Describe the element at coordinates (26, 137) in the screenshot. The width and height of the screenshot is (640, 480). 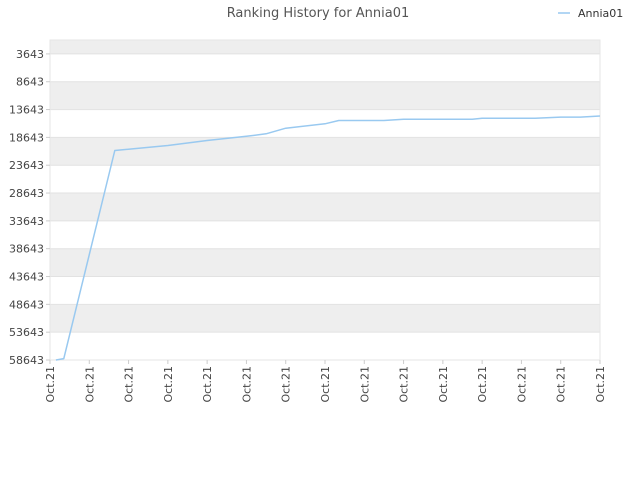
I see `y-tick-label: 18643` at that location.